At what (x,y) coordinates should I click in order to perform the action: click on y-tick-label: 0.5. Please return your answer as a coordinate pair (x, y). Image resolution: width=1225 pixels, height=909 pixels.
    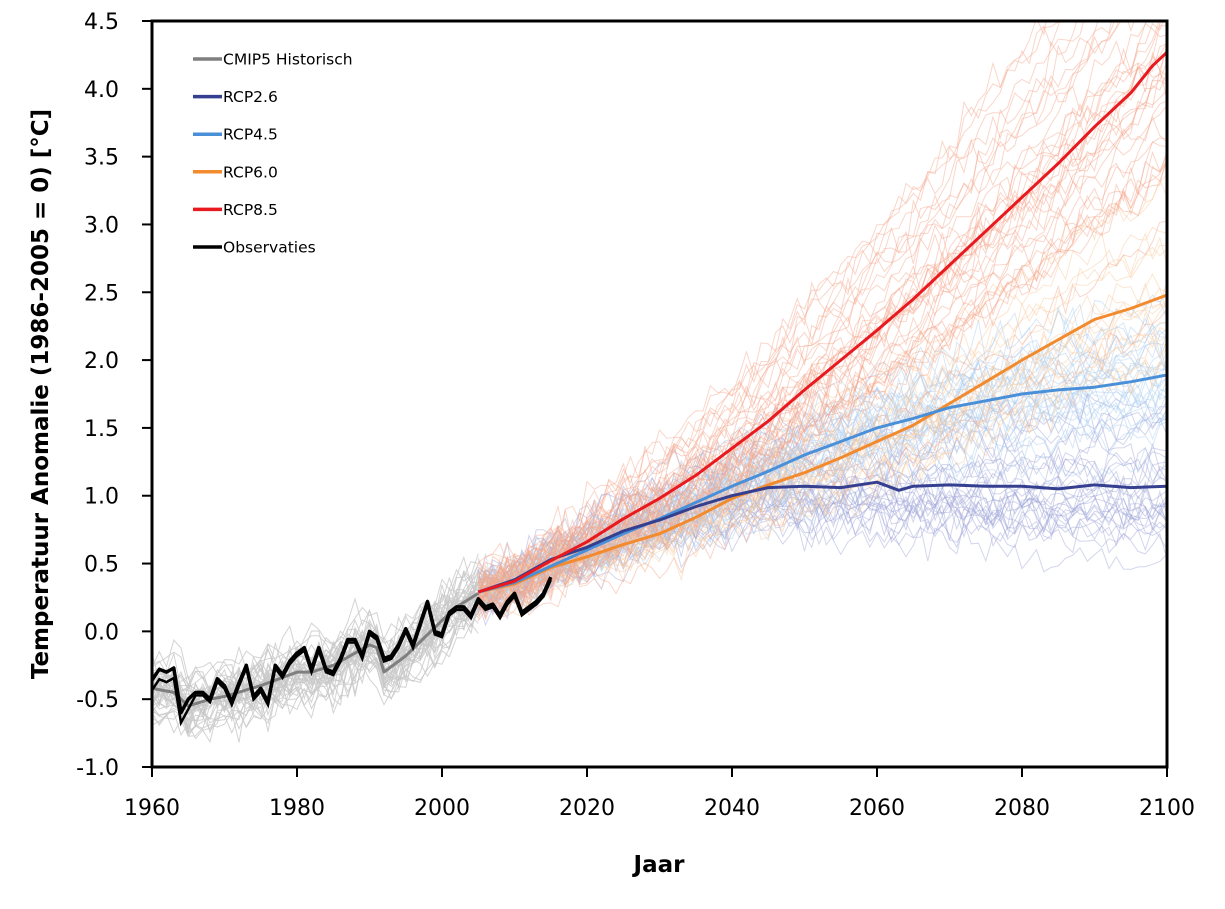
    Looking at the image, I should click on (101, 565).